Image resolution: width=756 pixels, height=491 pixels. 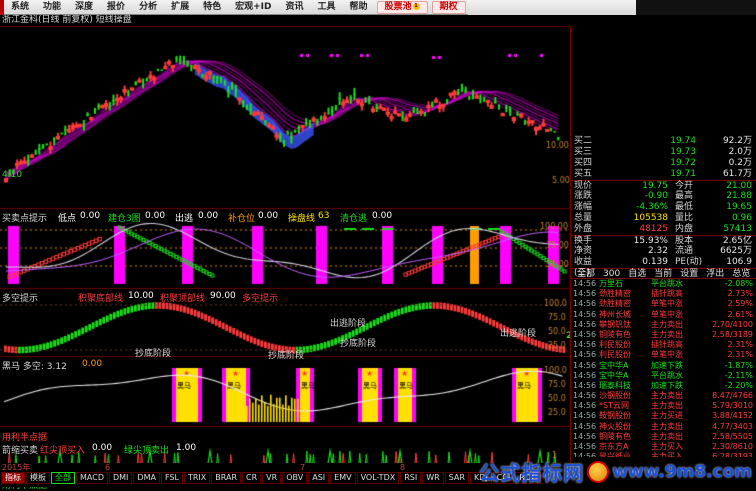 What do you see at coordinates (456, 478) in the screenshot?
I see `indicator-button-sar: SAR` at bounding box center [456, 478].